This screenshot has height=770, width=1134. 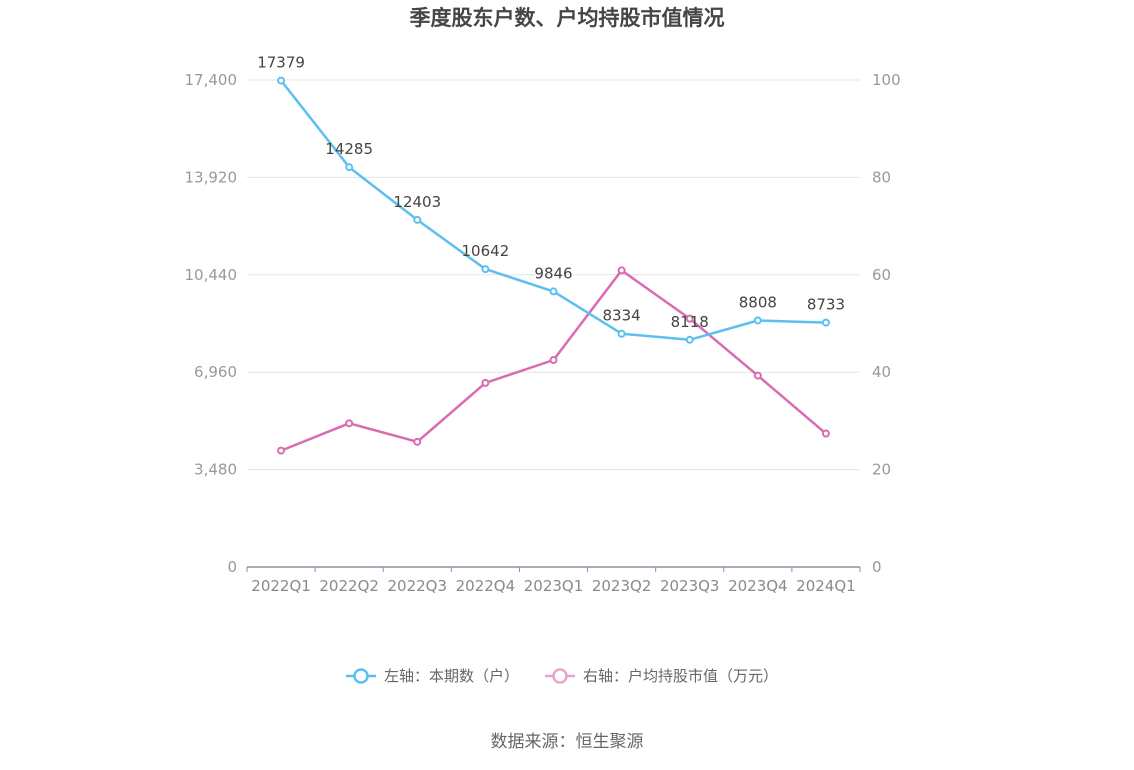 I want to click on y-right-tick-label: 100, so click(x=886, y=80).